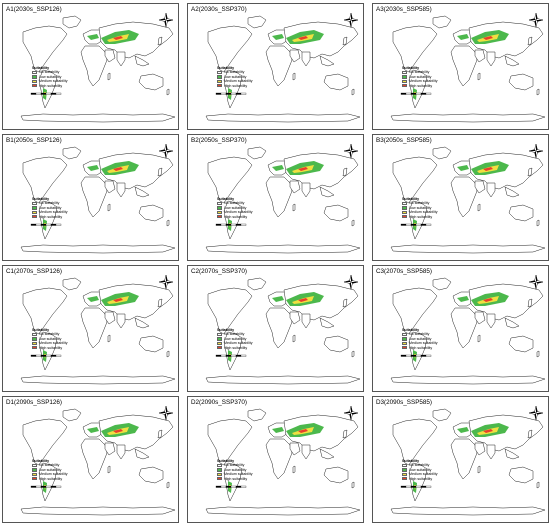  What do you see at coordinates (34, 271) in the screenshot?
I see `panel-title: C1(2070s_SSP126)` at bounding box center [34, 271].